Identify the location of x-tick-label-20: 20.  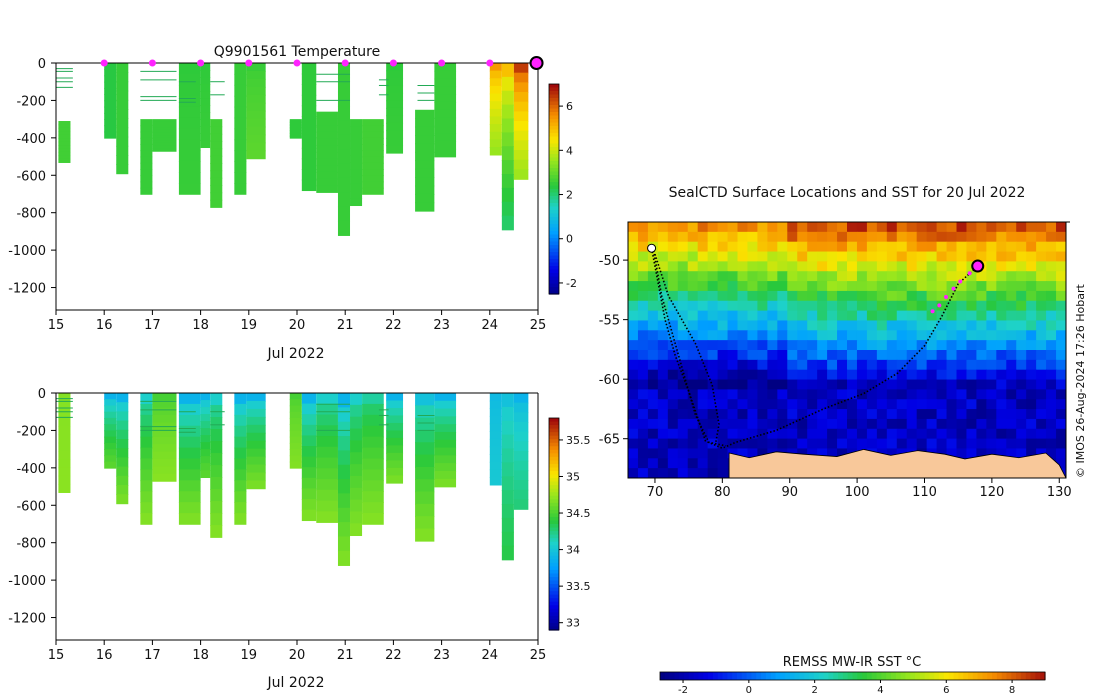
(297, 655).